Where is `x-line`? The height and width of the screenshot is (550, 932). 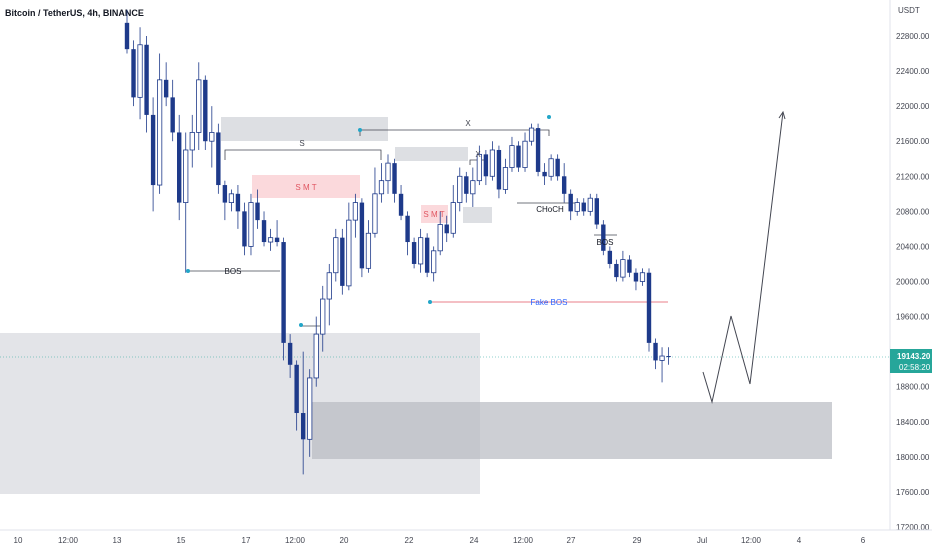 x-line is located at coordinates (454, 132).